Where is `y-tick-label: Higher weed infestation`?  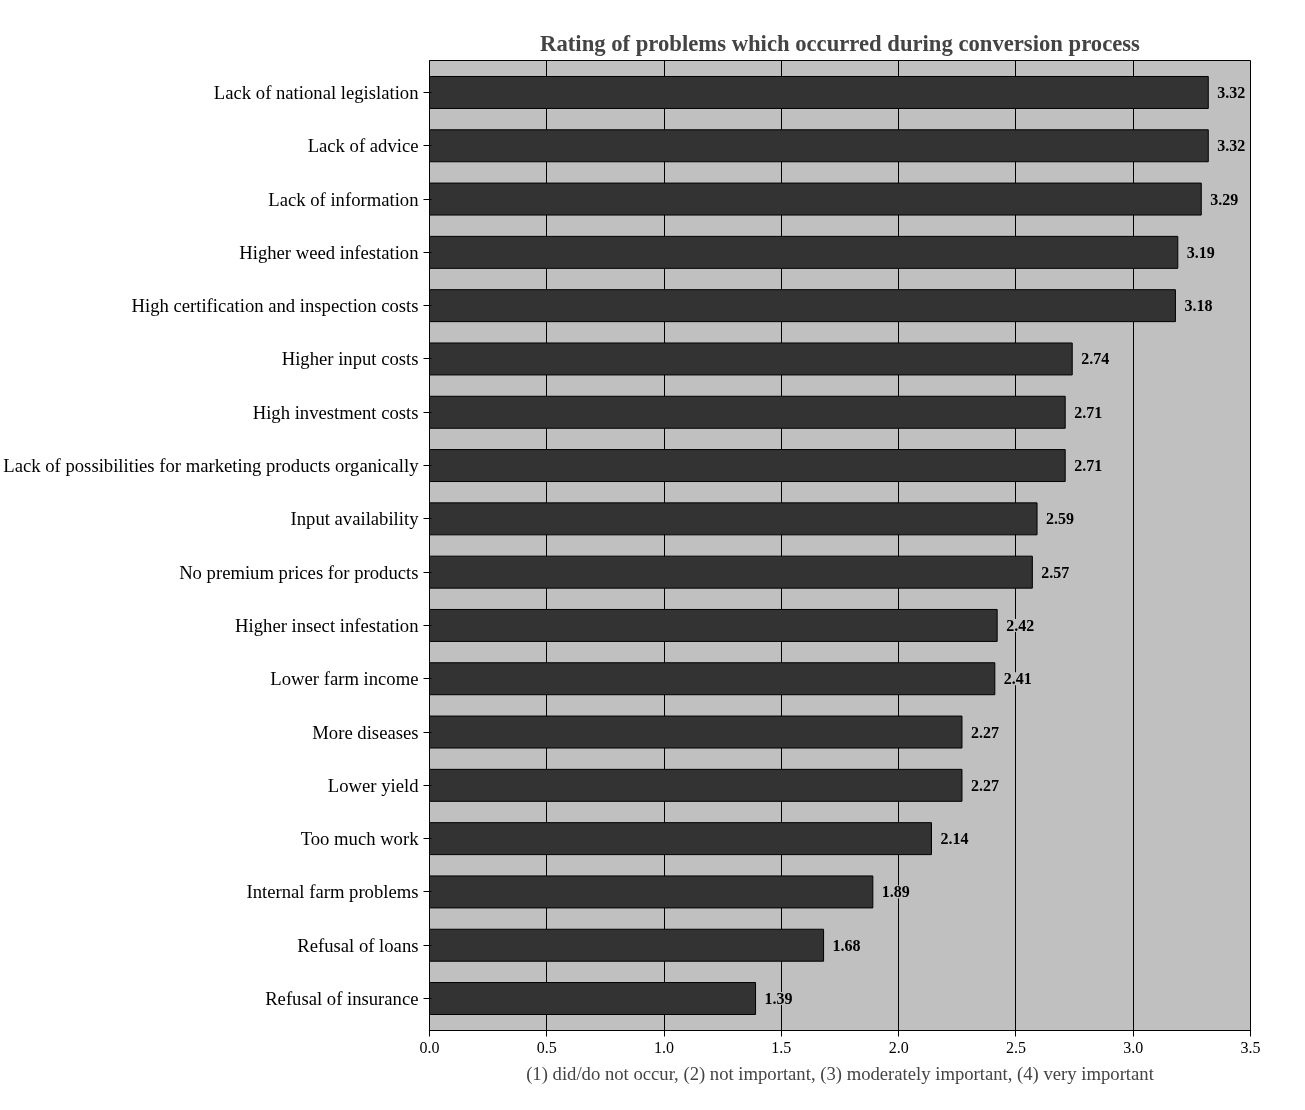
y-tick-label: Higher weed infestation is located at coordinates (329, 252).